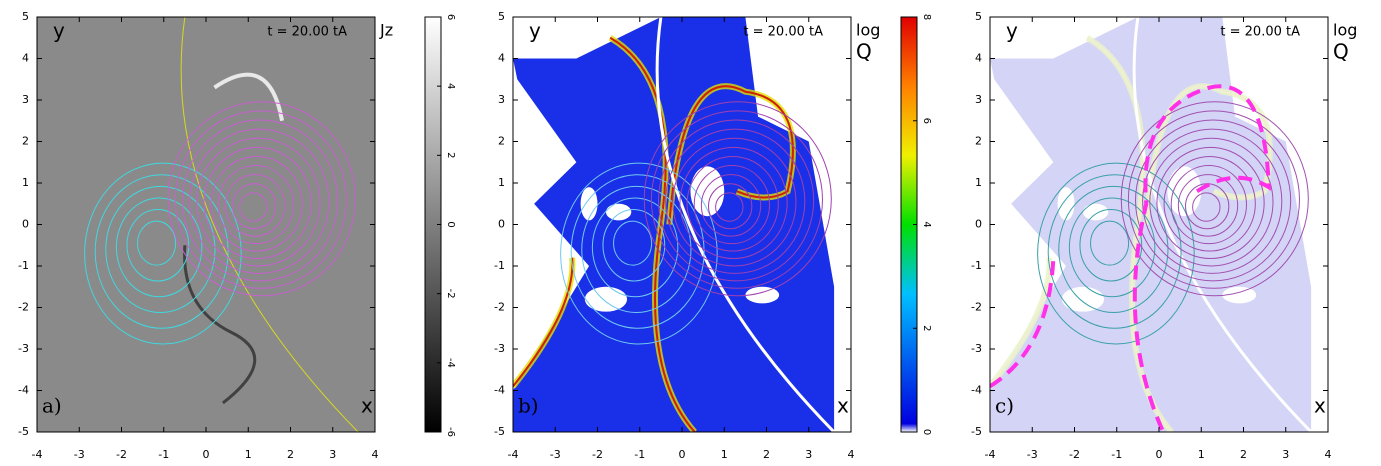 This screenshot has width=1381, height=466. I want to click on y-axis-label: y, so click(535, 31).